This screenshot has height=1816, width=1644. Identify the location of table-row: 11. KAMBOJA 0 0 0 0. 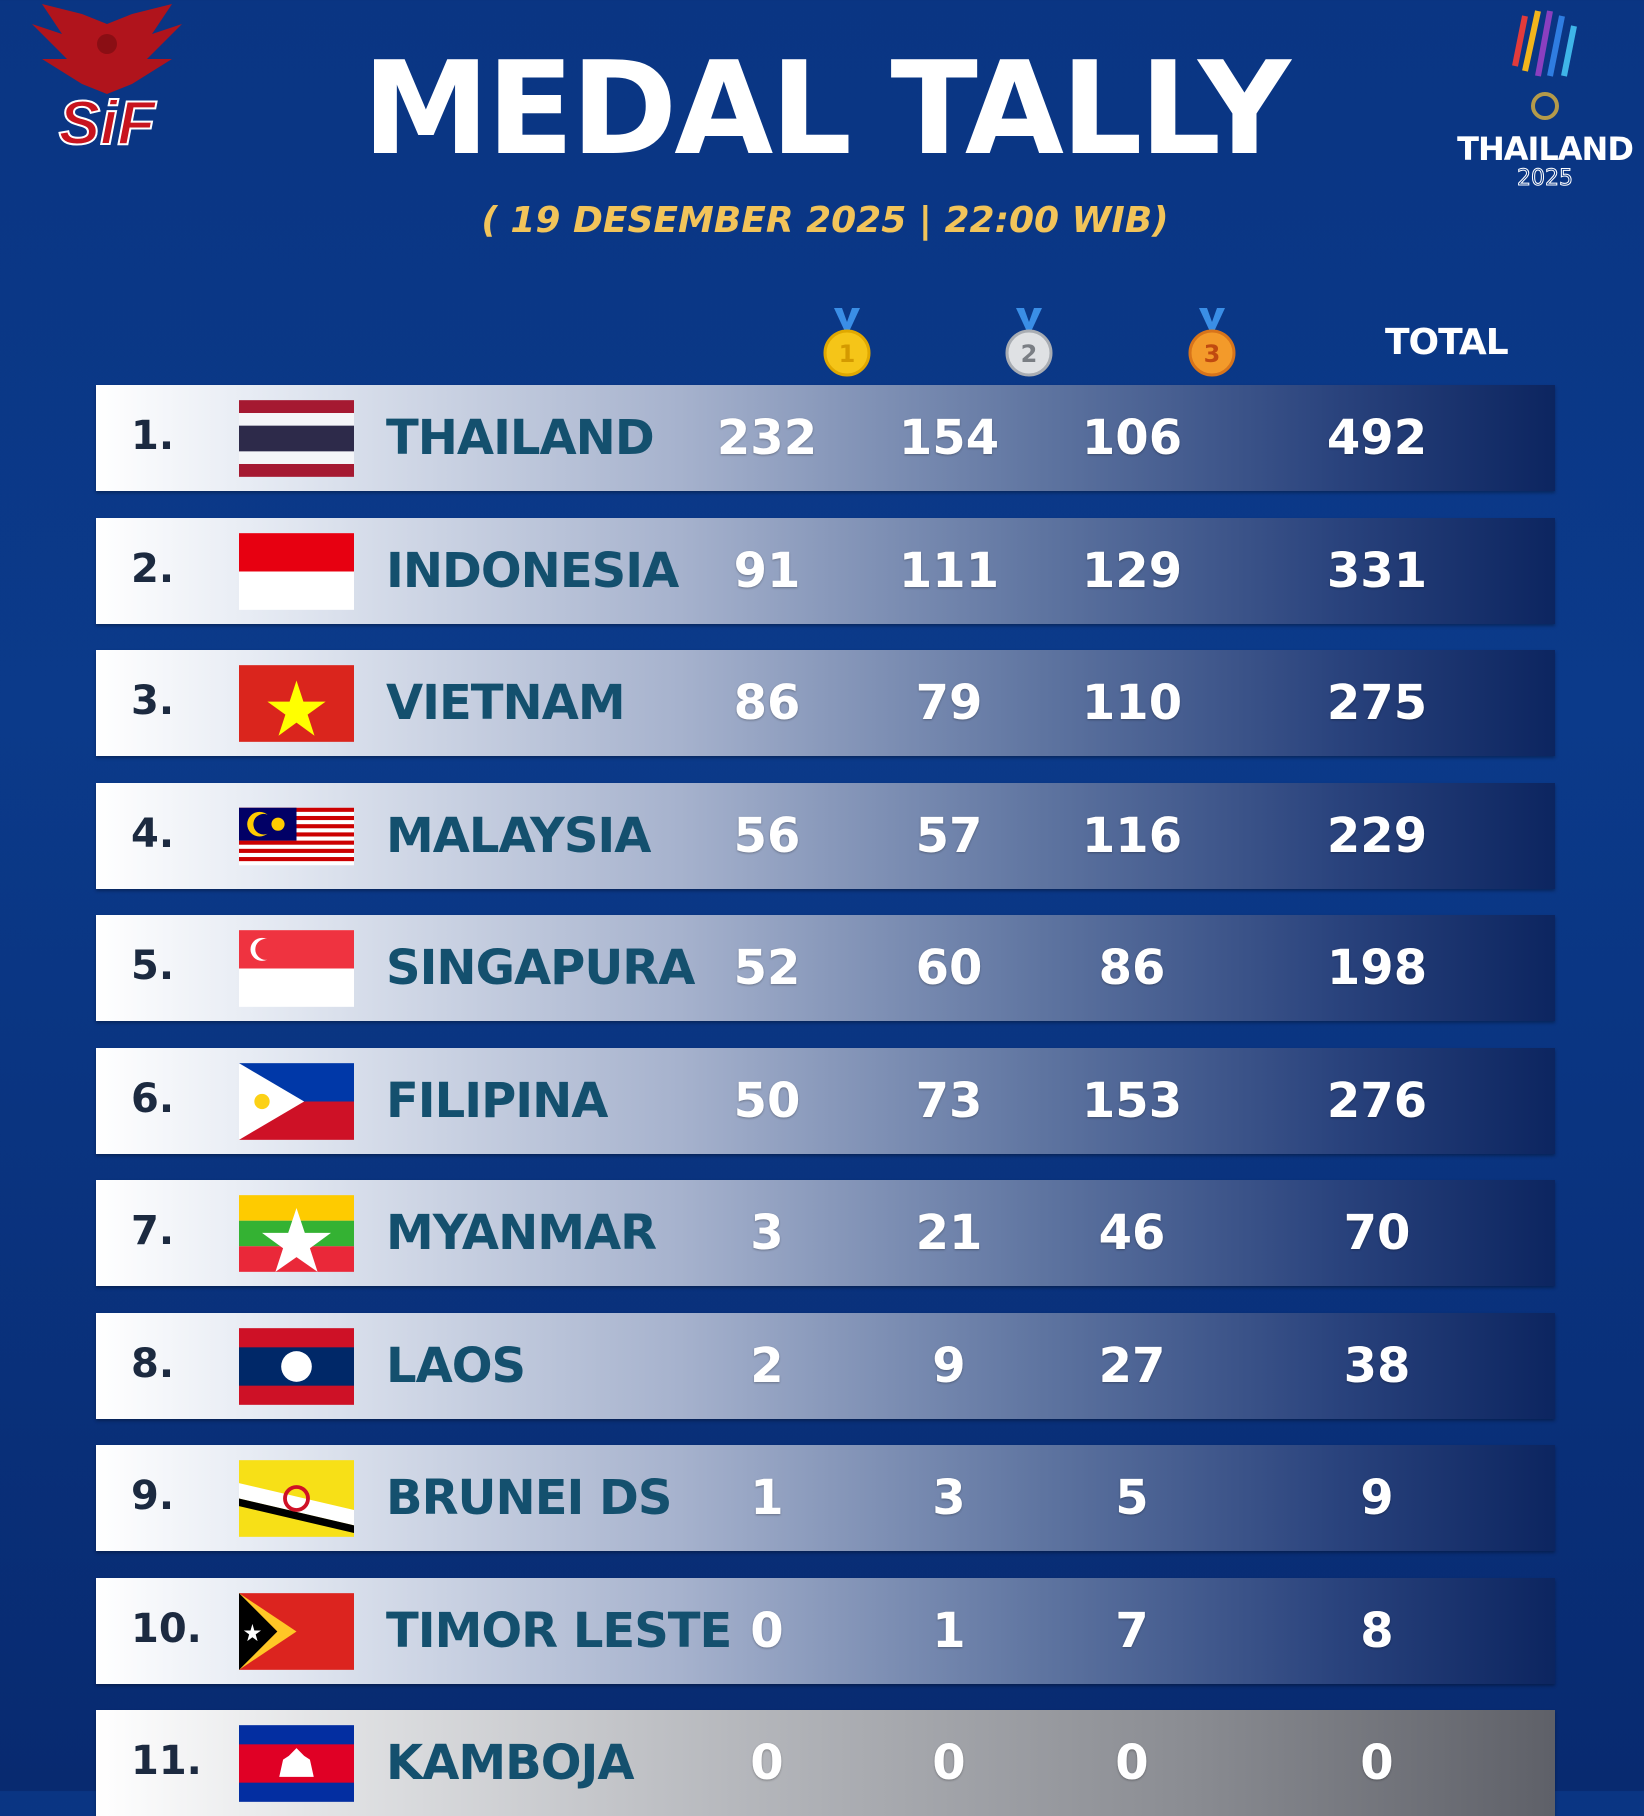
(825, 1763).